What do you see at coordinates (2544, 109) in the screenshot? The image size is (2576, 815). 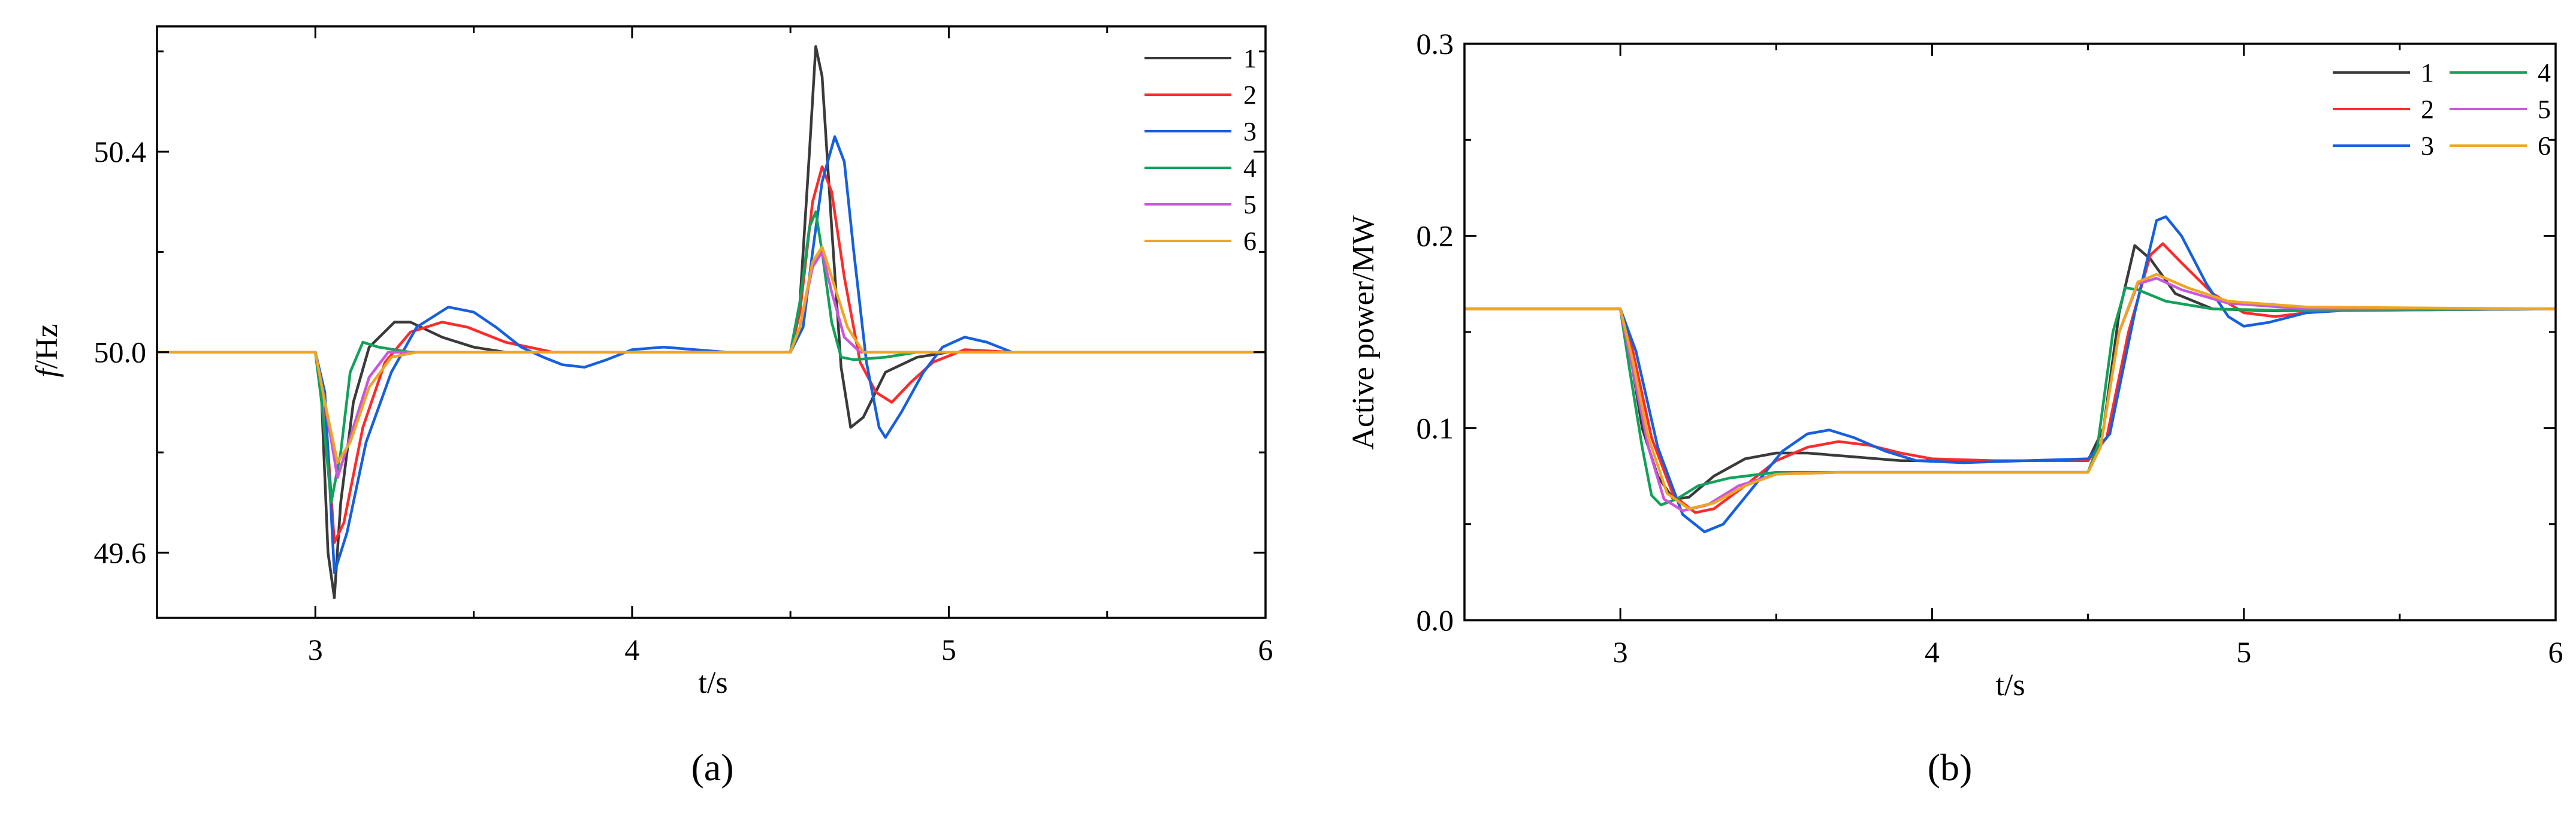 I see `legend-label-b-5: 5` at bounding box center [2544, 109].